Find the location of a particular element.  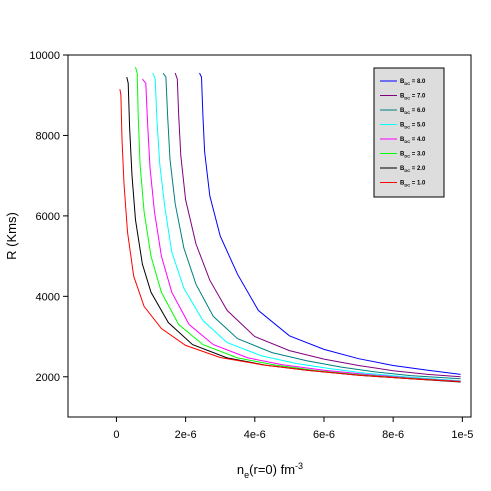

legend-label-value: = 3.0 is located at coordinates (418, 155).